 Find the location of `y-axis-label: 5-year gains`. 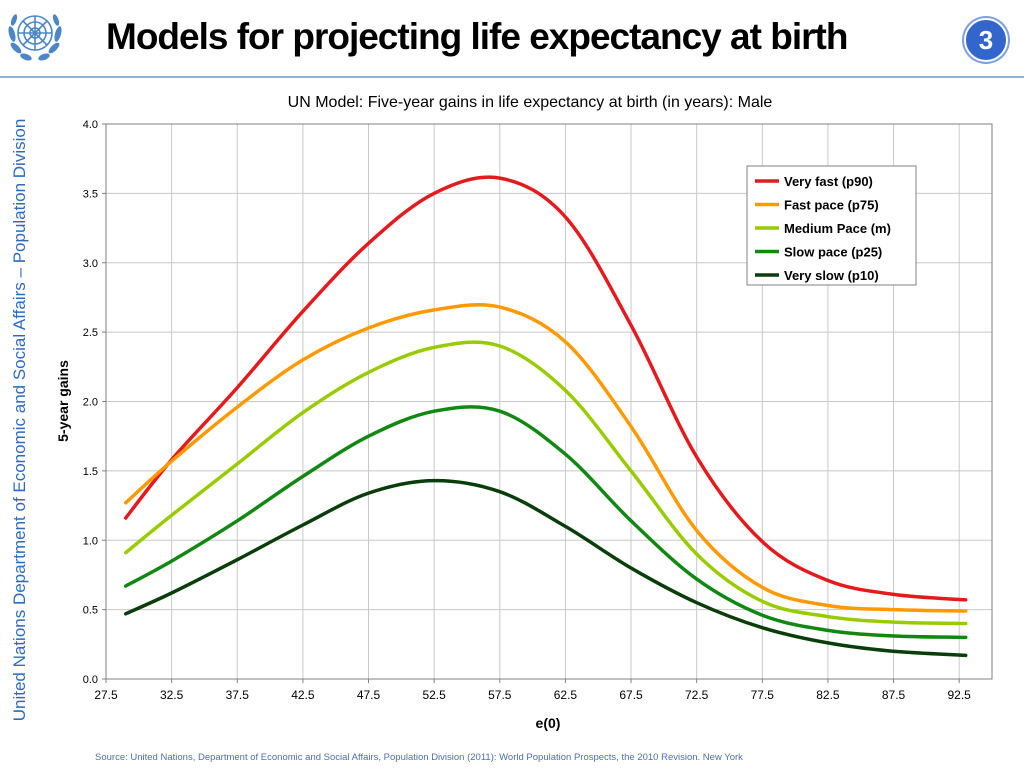

y-axis-label: 5-year gains is located at coordinates (63, 401).